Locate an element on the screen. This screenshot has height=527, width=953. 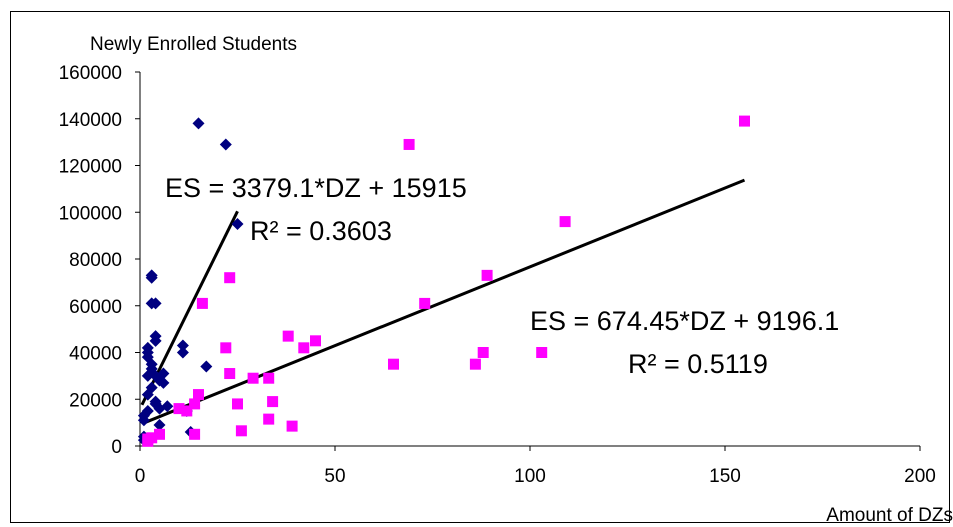
trendline-r2-series-2: R² = 0.5119 is located at coordinates (698, 364).